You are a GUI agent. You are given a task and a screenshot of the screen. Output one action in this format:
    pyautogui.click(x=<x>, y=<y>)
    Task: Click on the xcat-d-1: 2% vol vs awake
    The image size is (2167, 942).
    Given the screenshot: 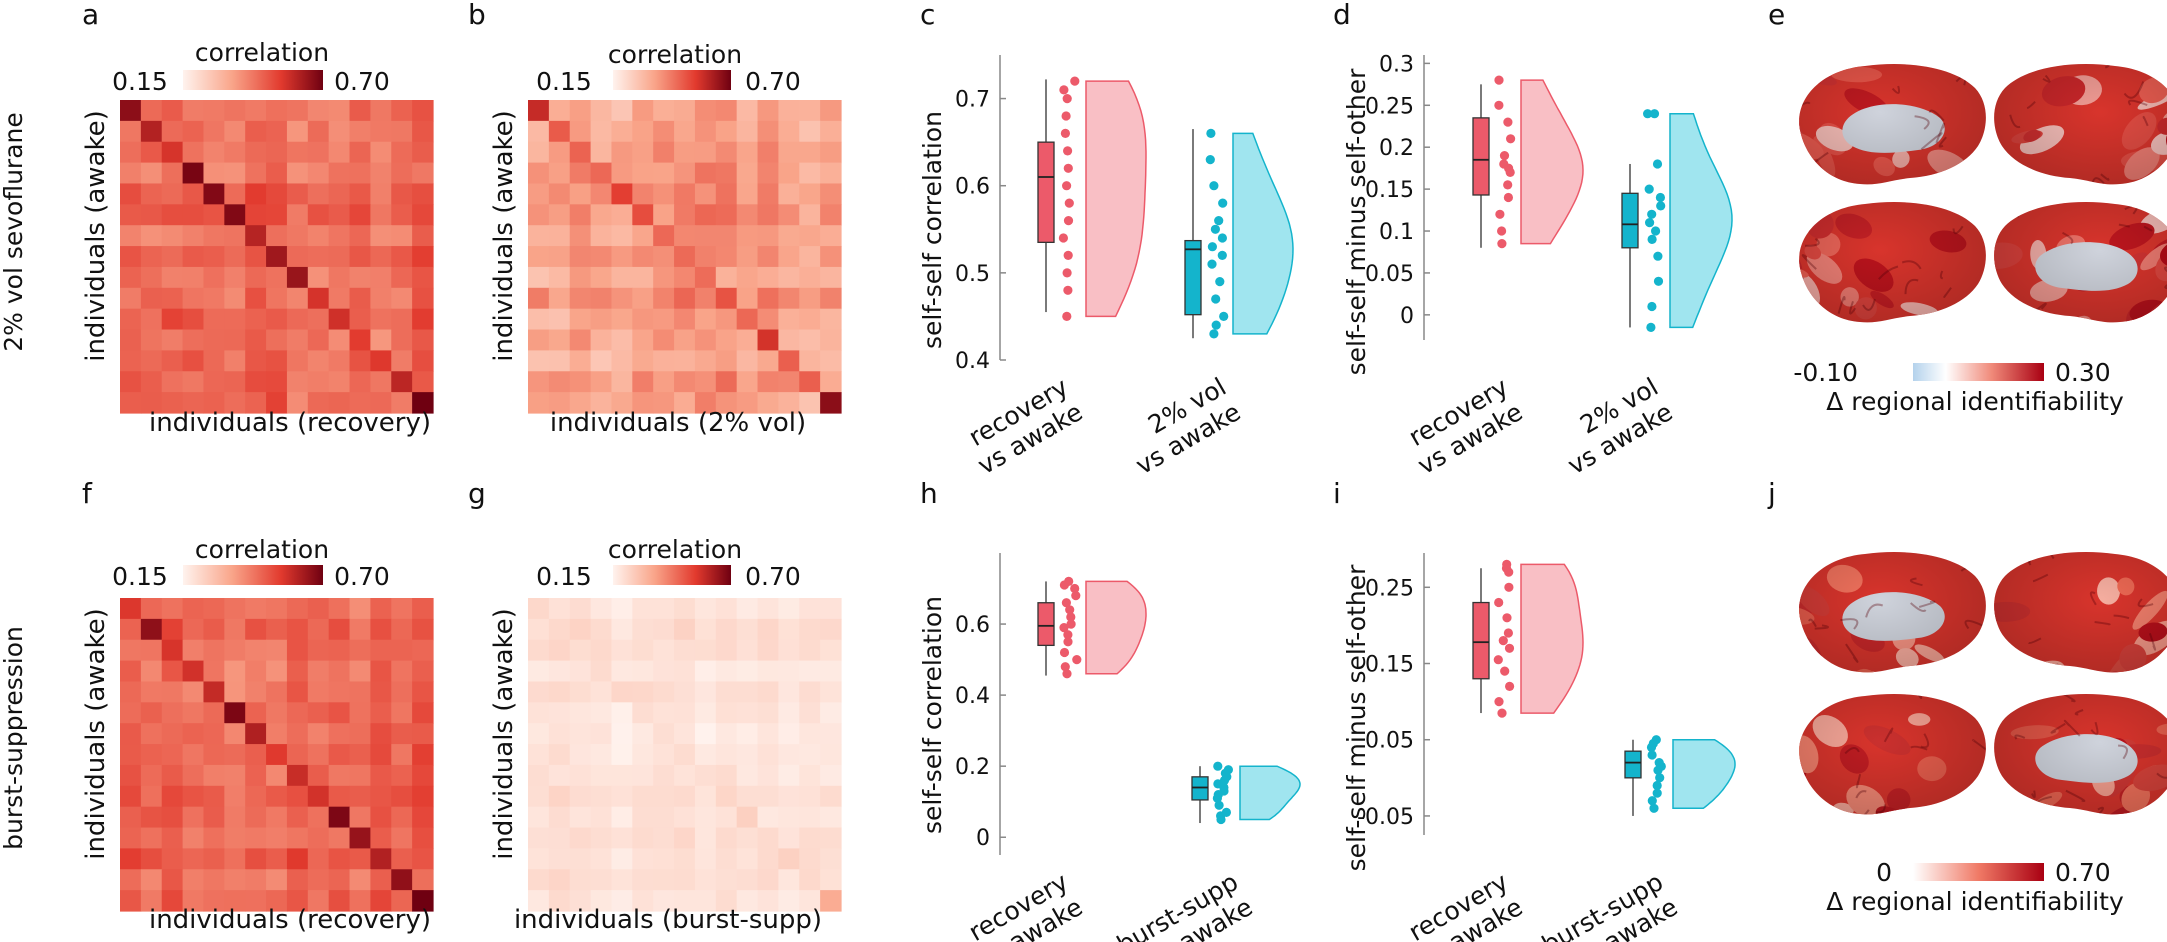 What is the action you would take?
    pyautogui.click(x=1620, y=426)
    